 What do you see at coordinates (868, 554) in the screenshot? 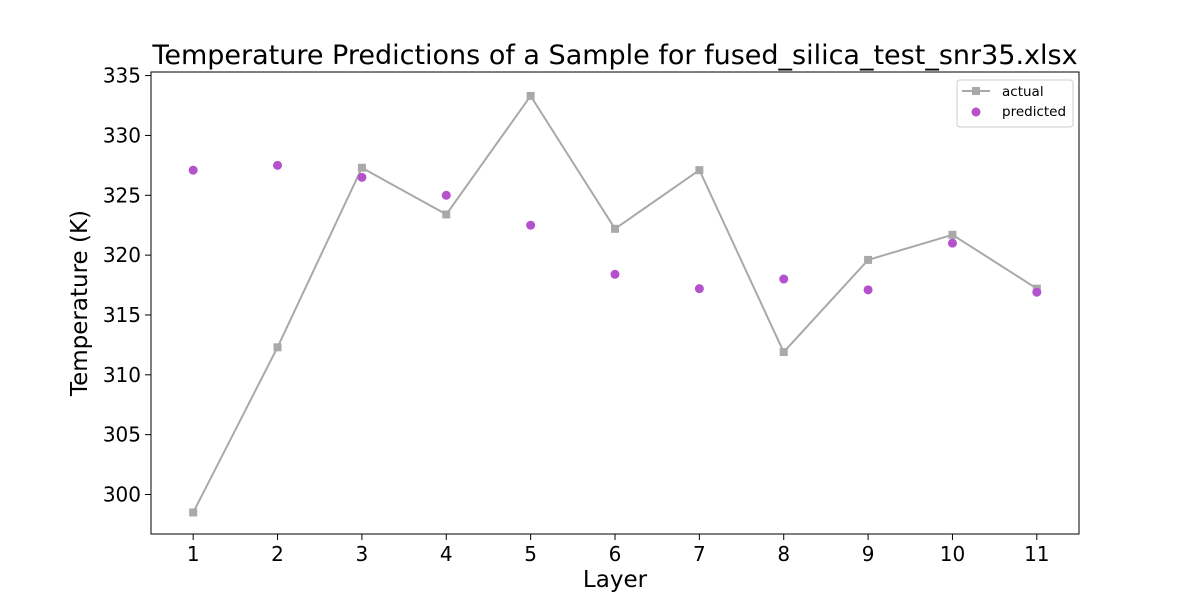
I see `x-tick-label: 9` at bounding box center [868, 554].